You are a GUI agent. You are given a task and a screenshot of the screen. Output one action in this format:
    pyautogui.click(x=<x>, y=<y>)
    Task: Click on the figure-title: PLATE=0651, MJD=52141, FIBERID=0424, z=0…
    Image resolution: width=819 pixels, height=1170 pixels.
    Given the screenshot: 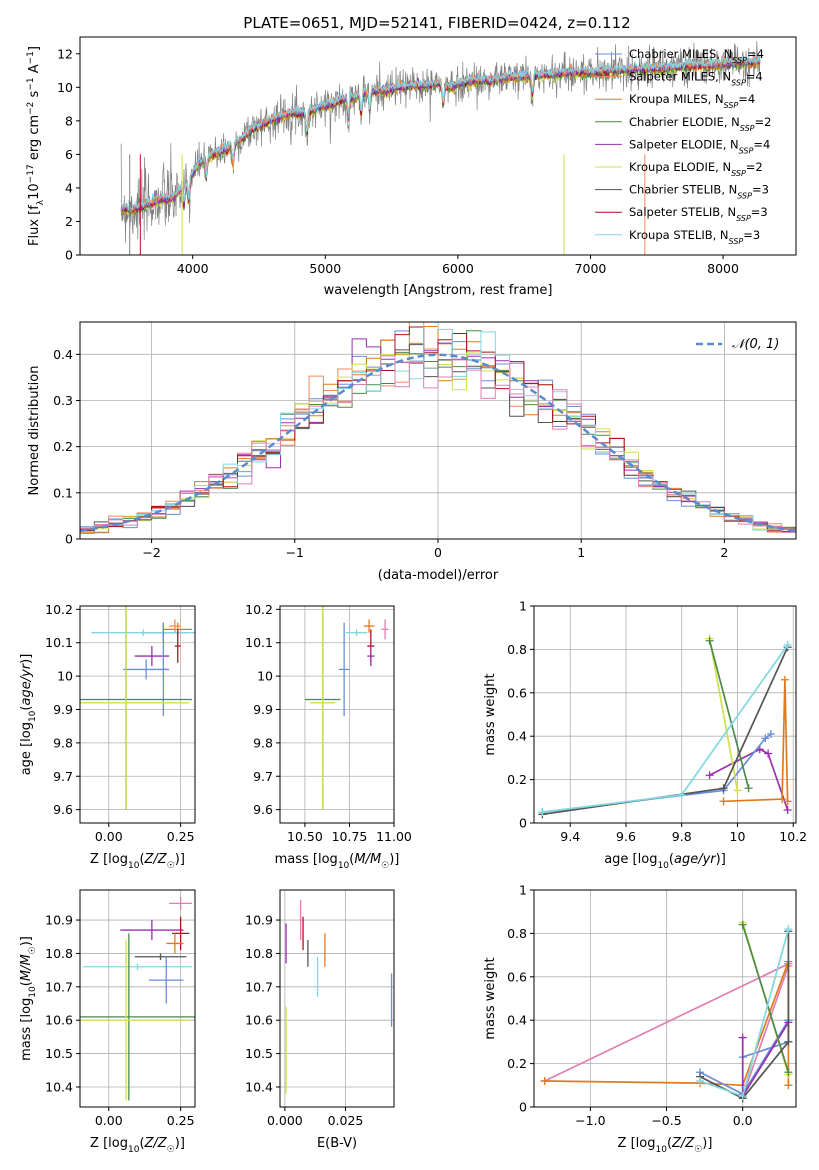 What is the action you would take?
    pyautogui.click(x=436, y=23)
    